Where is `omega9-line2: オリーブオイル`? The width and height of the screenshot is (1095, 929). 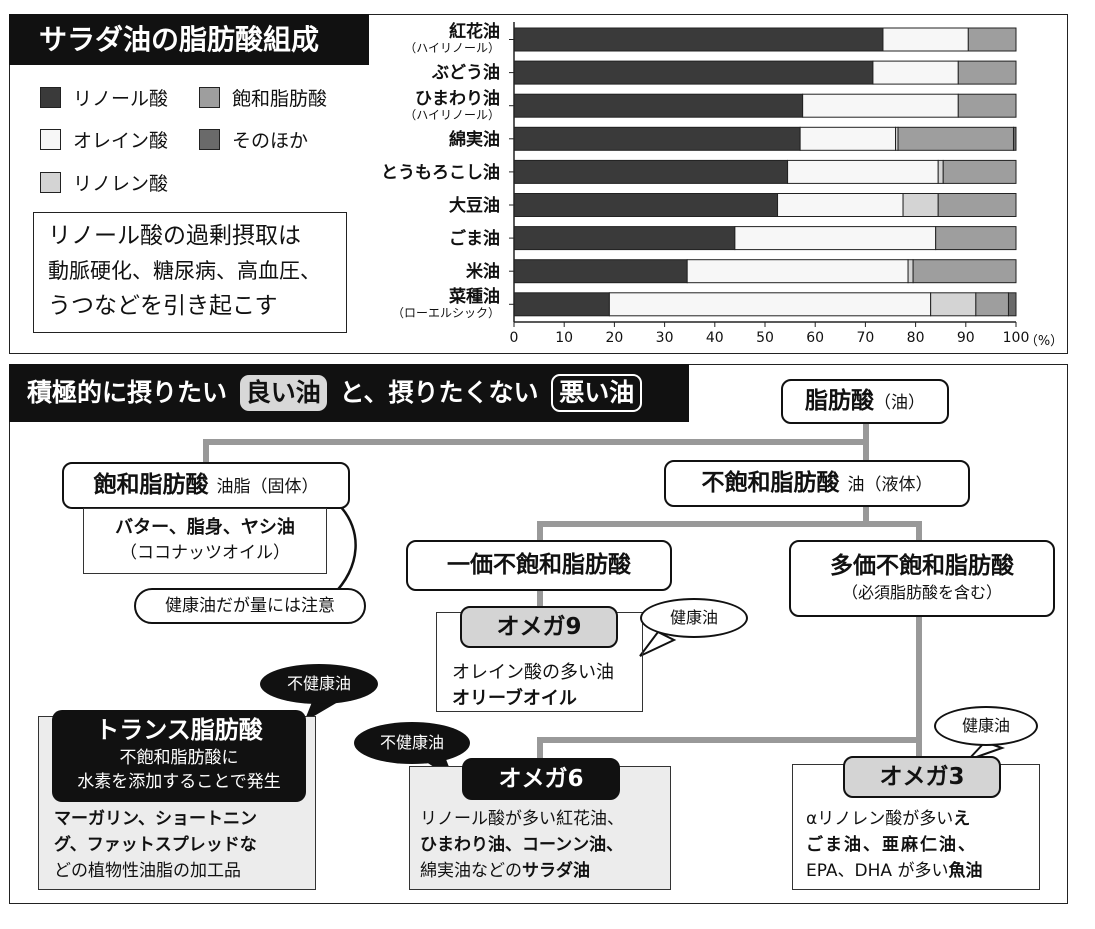
omega9-line2: オリーブオイル is located at coordinates (514, 698).